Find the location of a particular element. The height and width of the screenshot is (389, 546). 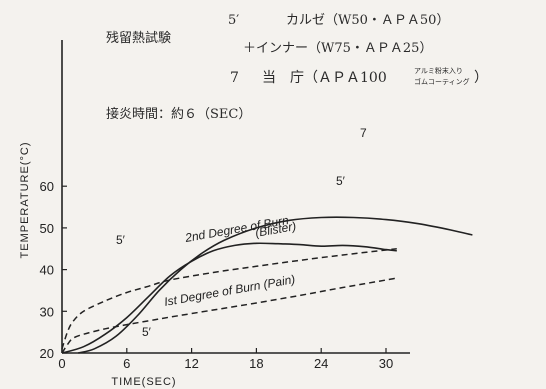

y-tick-label-0: 20 is located at coordinates (47, 353).